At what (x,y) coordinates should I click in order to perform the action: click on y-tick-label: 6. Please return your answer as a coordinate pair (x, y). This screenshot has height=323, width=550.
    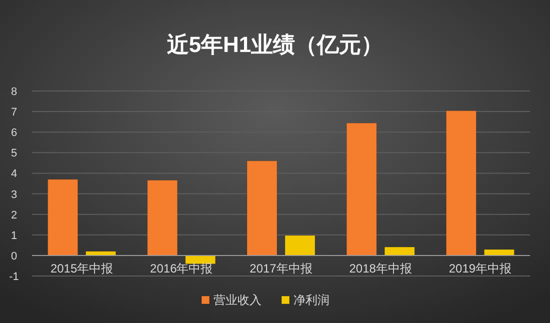
    Looking at the image, I should click on (14, 133).